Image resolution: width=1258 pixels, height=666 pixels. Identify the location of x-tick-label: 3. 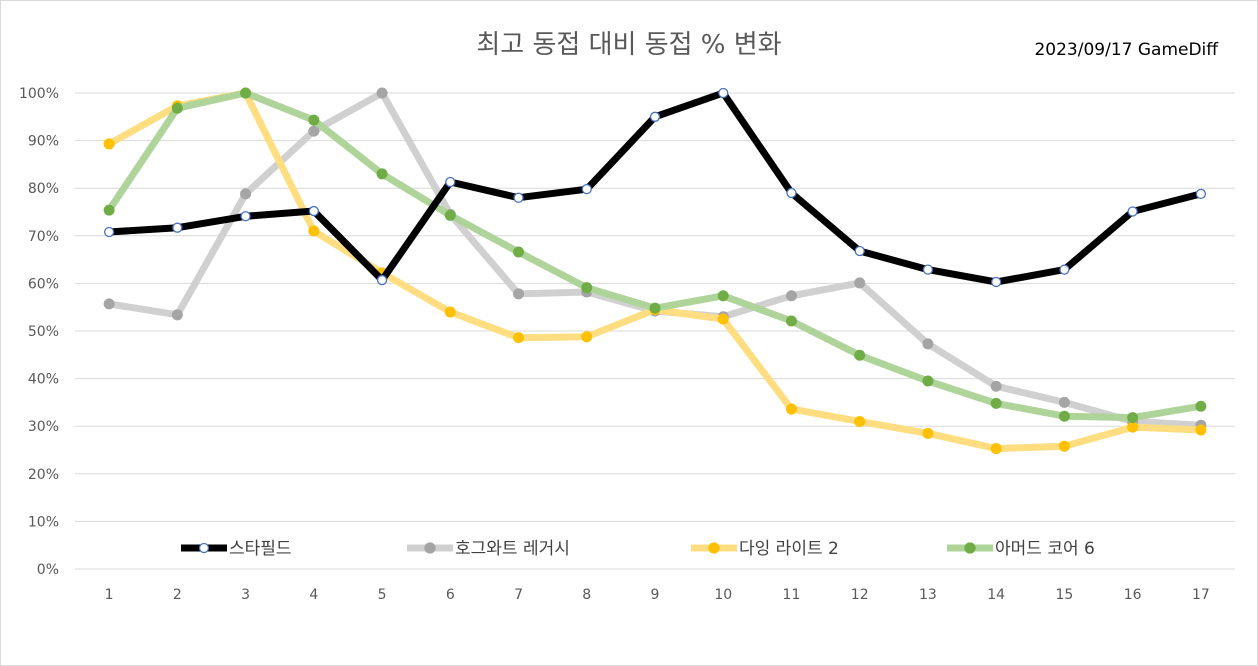
(245, 595).